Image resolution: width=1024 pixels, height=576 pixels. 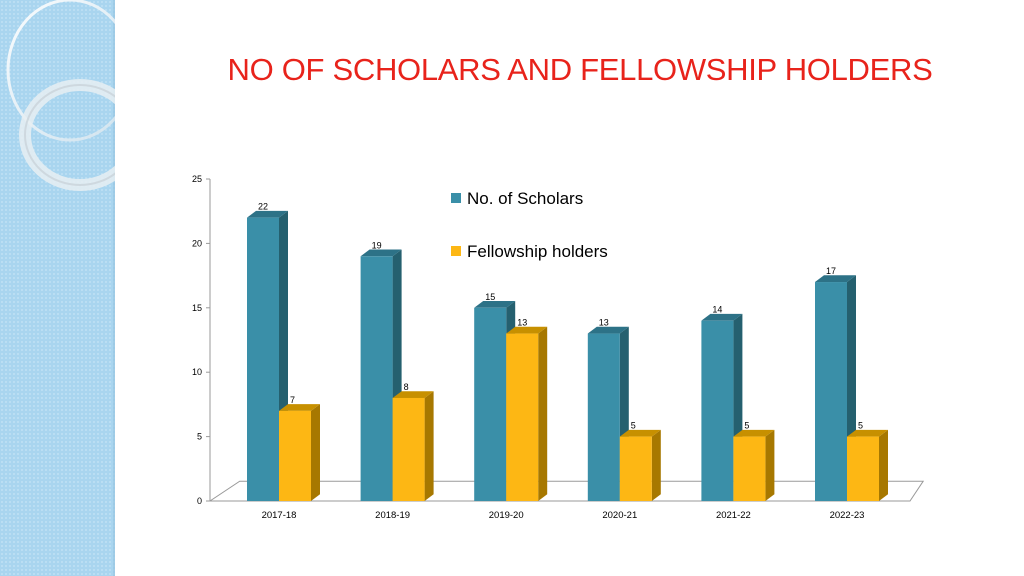 I want to click on data-label: 14, so click(x=717, y=310).